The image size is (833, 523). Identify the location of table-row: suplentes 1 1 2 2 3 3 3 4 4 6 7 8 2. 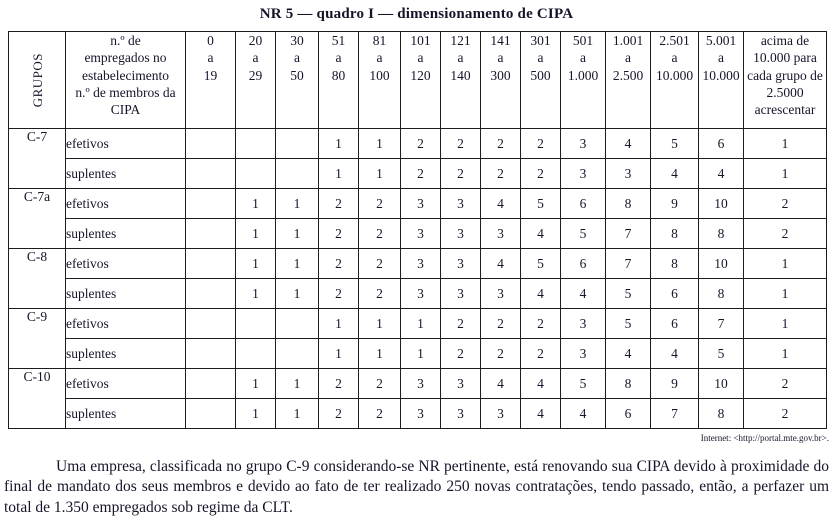
(418, 413).